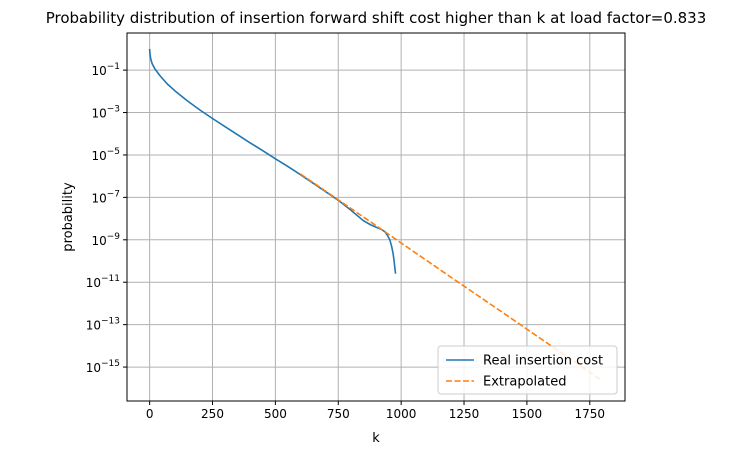 The width and height of the screenshot is (752, 455). I want to click on x-tick-label: 1500, so click(527, 414).